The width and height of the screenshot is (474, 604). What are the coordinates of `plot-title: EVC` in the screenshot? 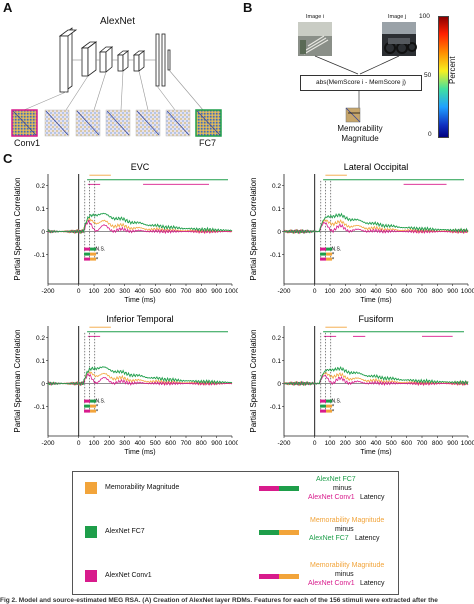 It's located at (140, 167).